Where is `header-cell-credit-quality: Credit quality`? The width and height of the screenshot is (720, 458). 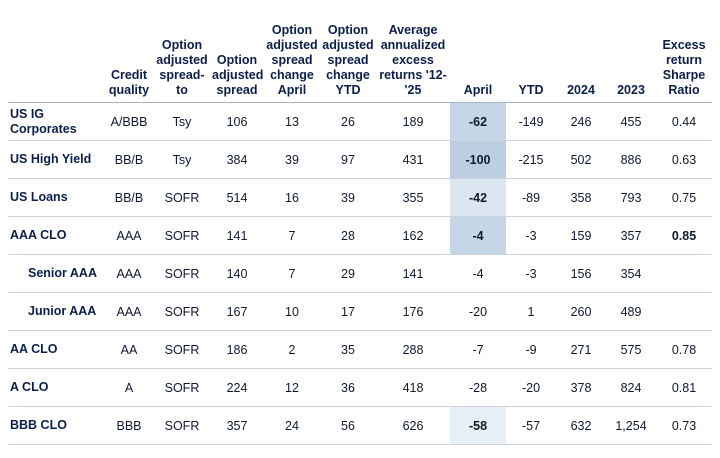 header-cell-credit-quality: Credit quality is located at coordinates (129, 54).